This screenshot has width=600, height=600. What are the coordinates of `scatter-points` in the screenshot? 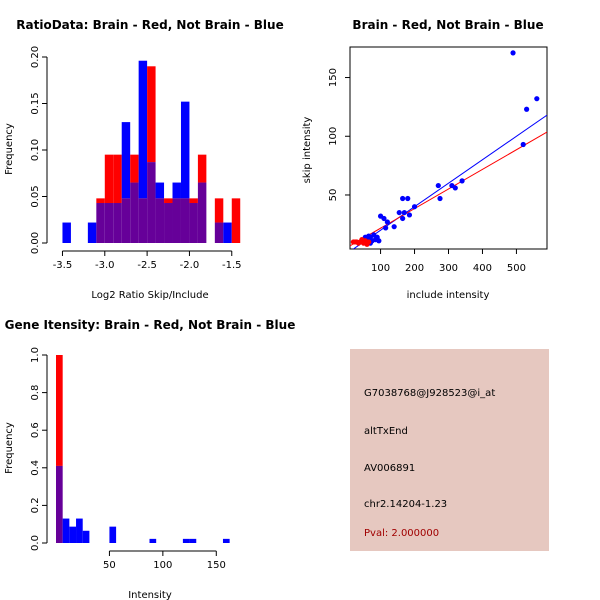 It's located at (445, 148).